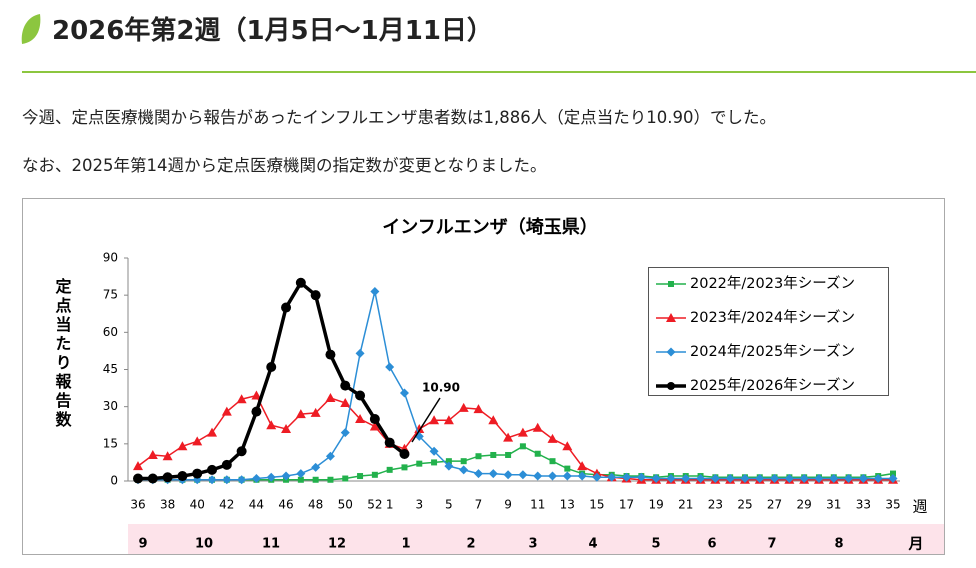  I want to click on x-tick-label: 46, so click(285, 505).